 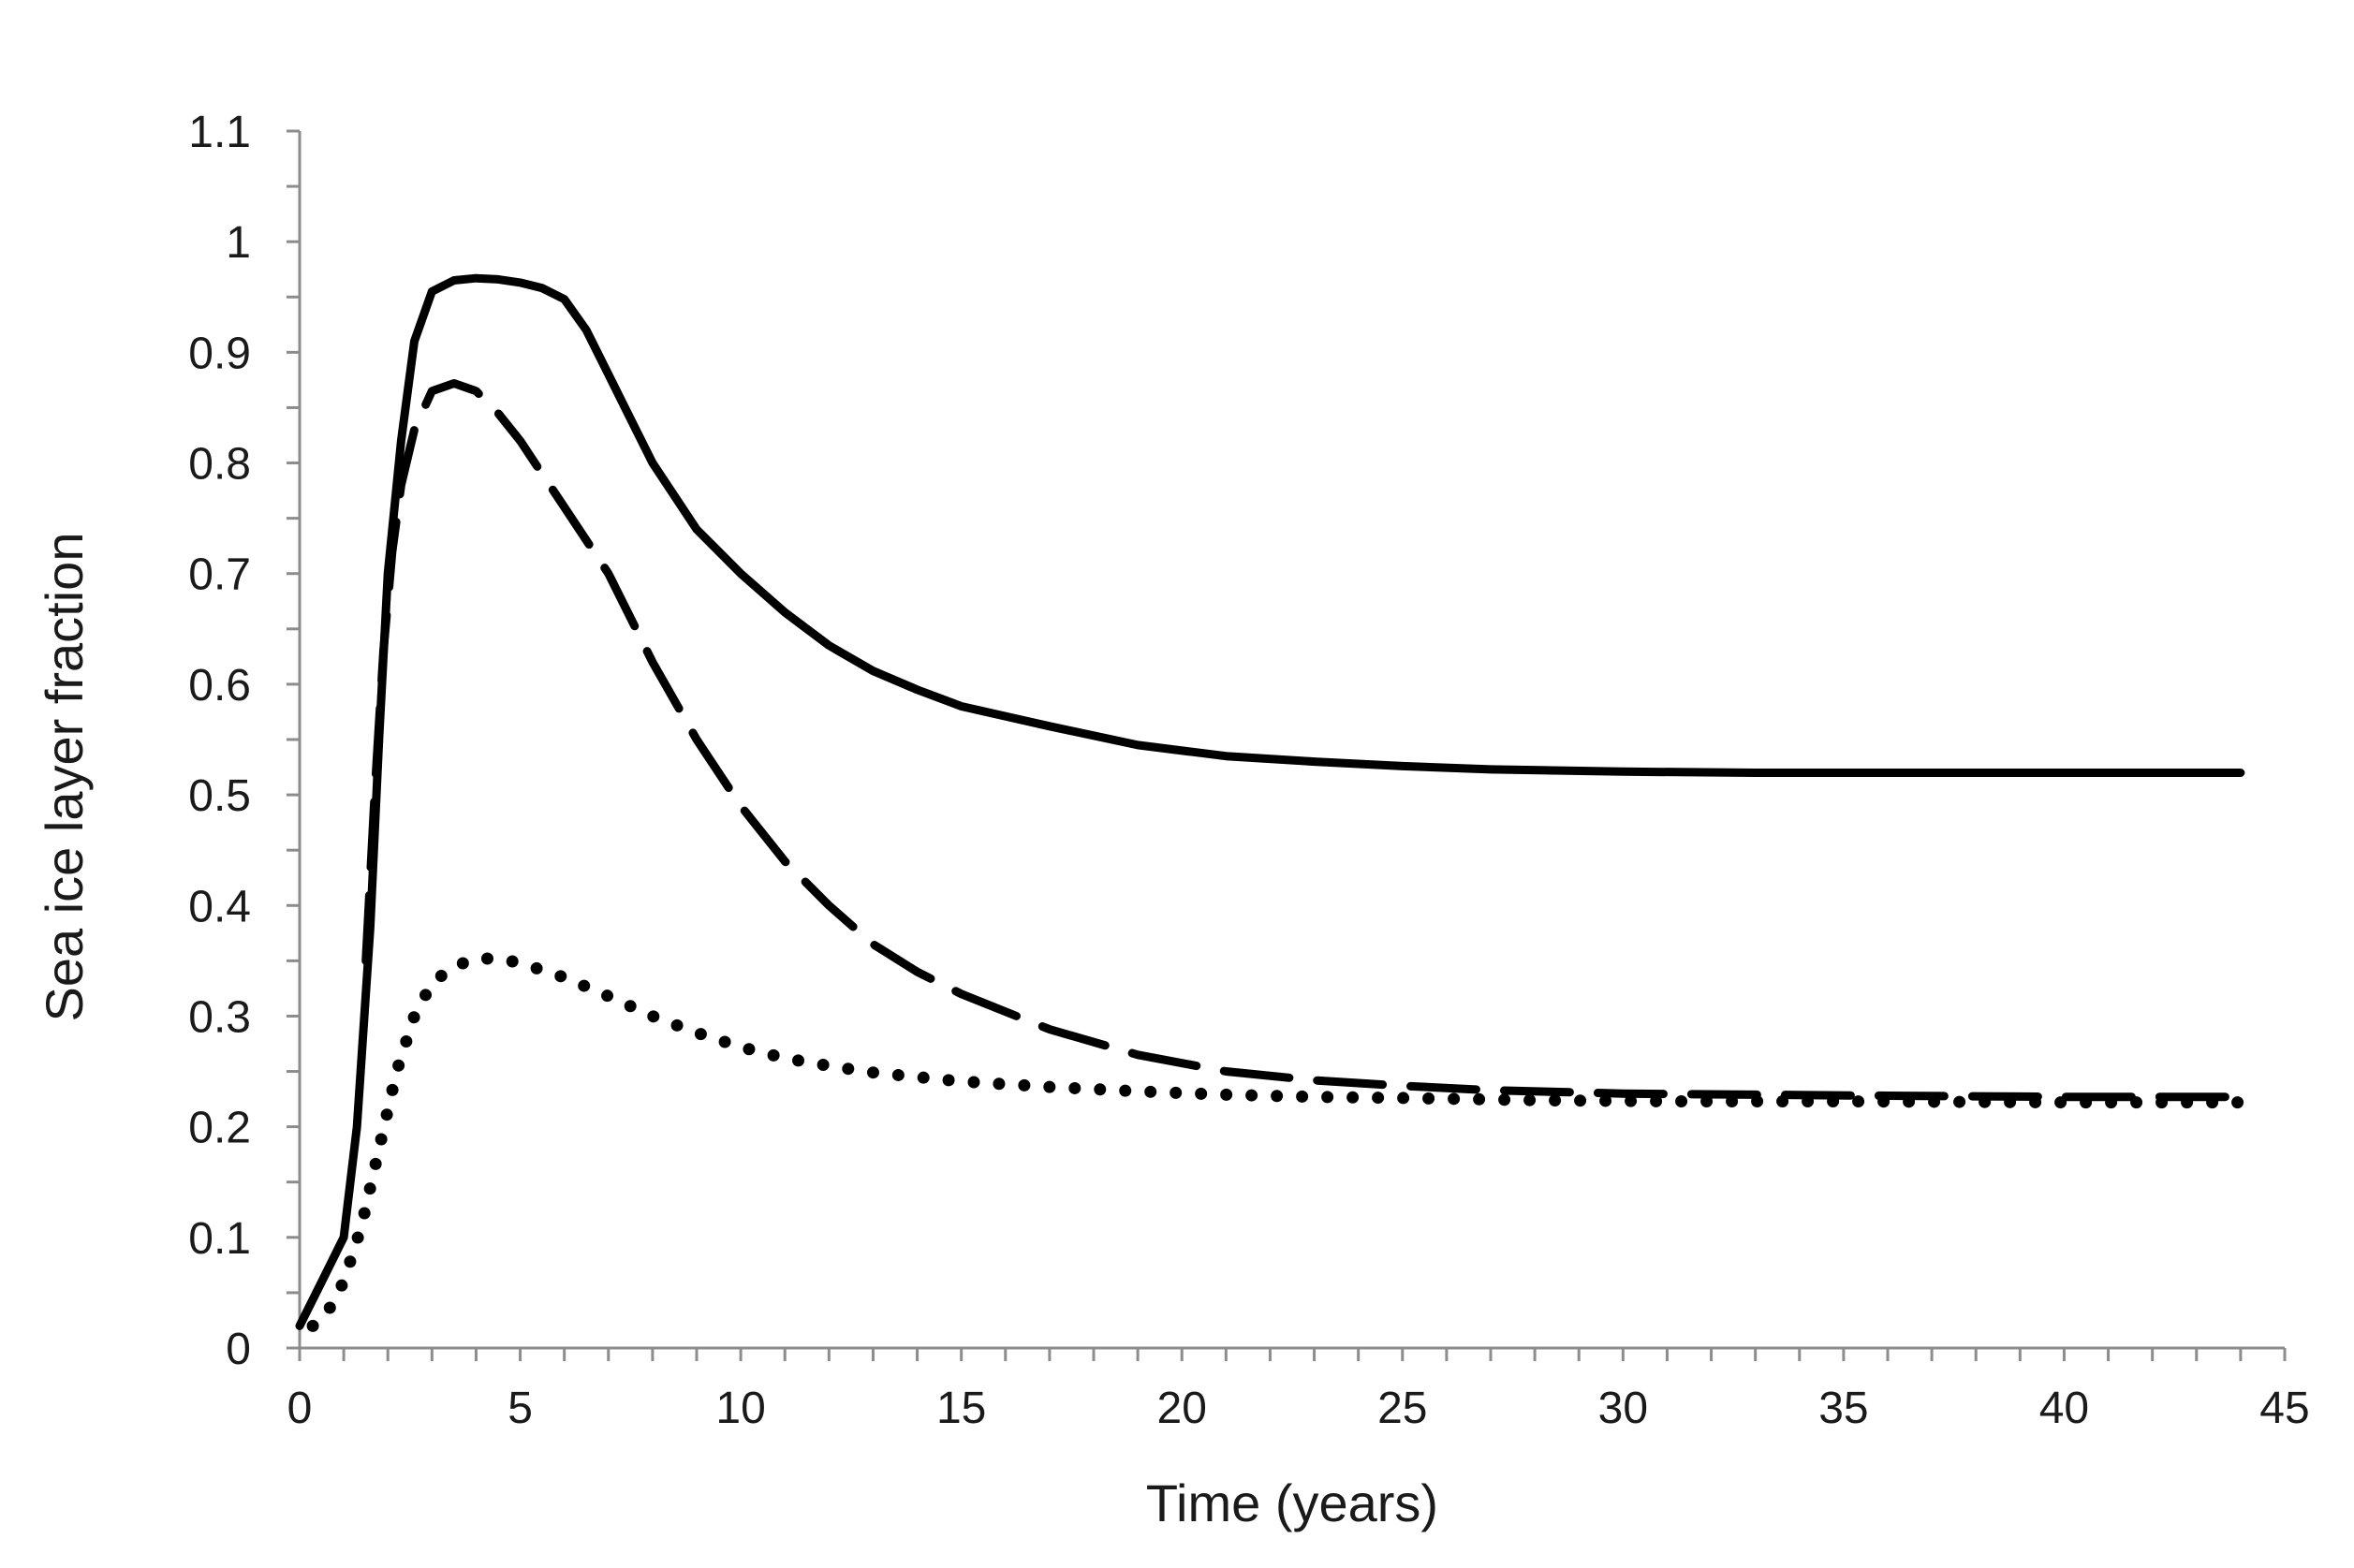 What do you see at coordinates (219, 1017) in the screenshot?
I see `y-tick-label: 0.3` at bounding box center [219, 1017].